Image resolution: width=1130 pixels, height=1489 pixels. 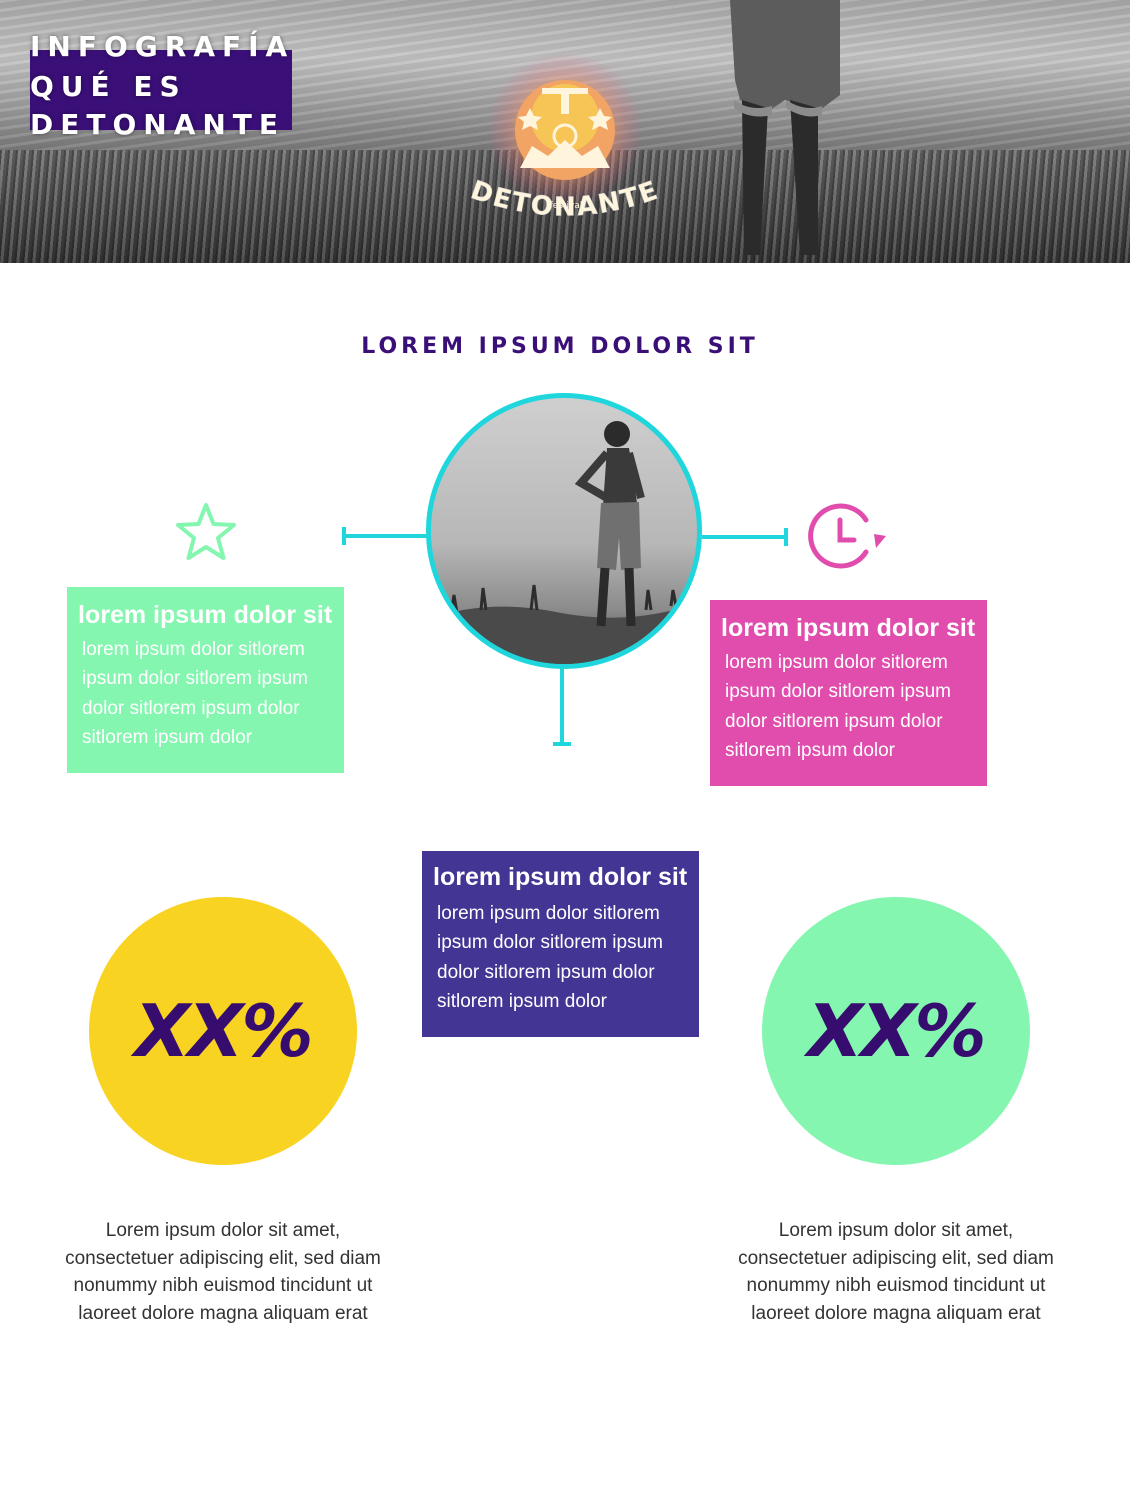 I want to click on title-line-3: DETONANTE, so click(x=158, y=124).